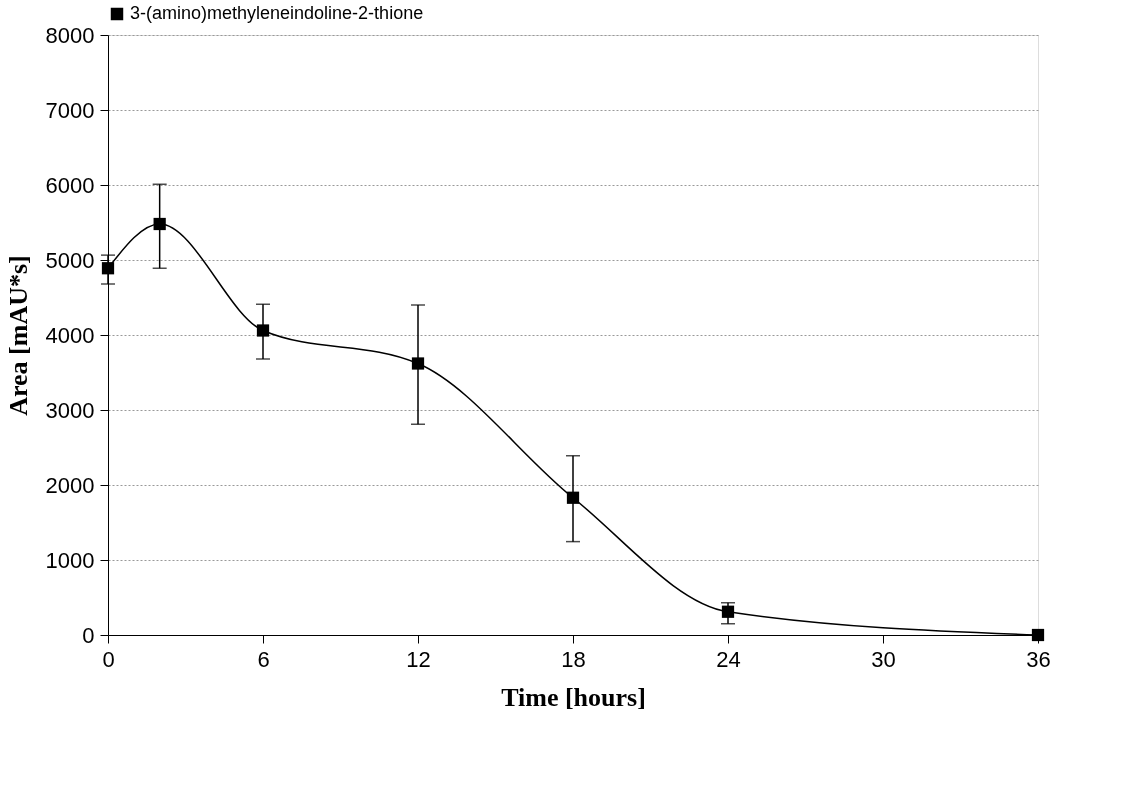 This screenshot has width=1121, height=794. Describe the element at coordinates (88, 635) in the screenshot. I see `y-tick-label: 0` at that location.